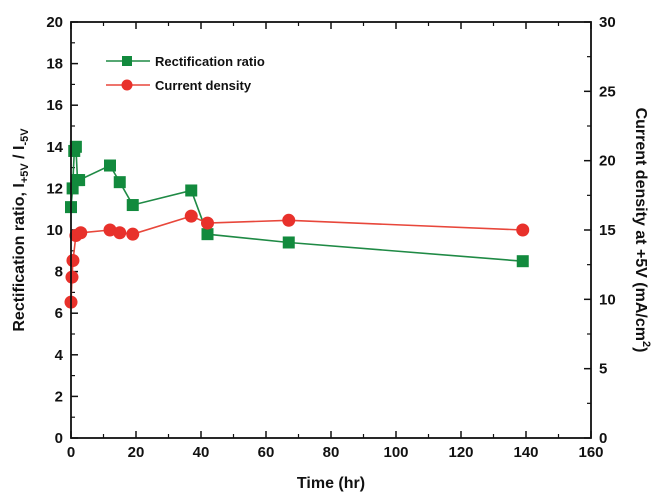 This screenshot has width=652, height=498. I want to click on right-y-tick-label: 5, so click(603, 369).